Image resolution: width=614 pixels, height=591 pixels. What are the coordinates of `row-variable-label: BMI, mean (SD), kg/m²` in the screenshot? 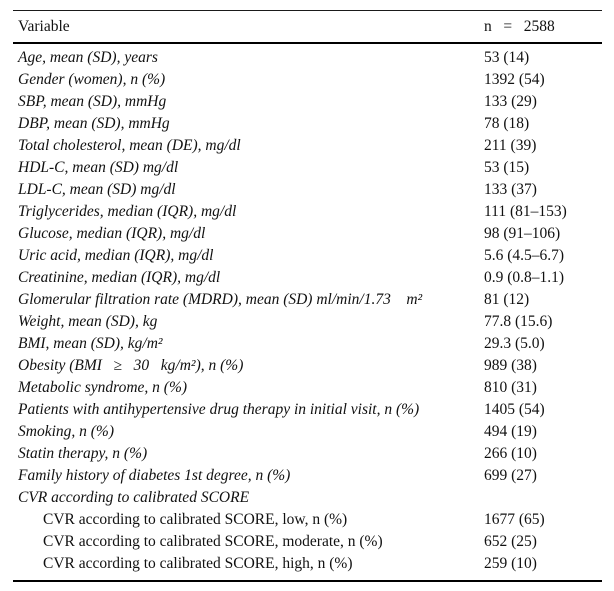 It's located at (90, 343).